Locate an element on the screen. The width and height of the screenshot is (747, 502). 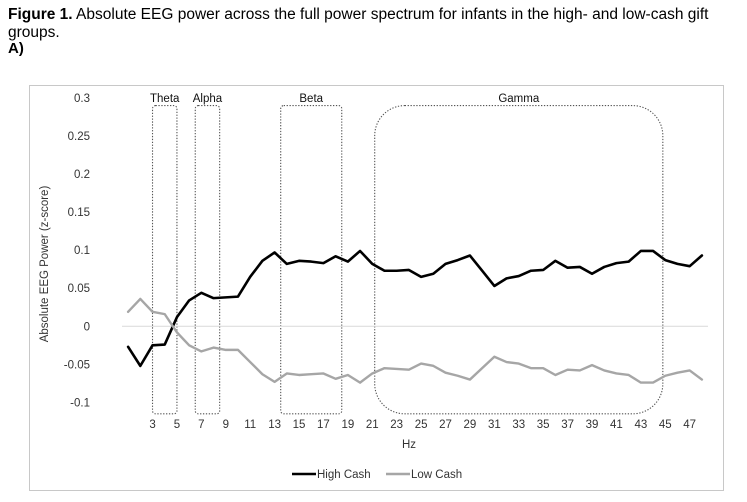
band-label-alpha: Alpha is located at coordinates (208, 99).